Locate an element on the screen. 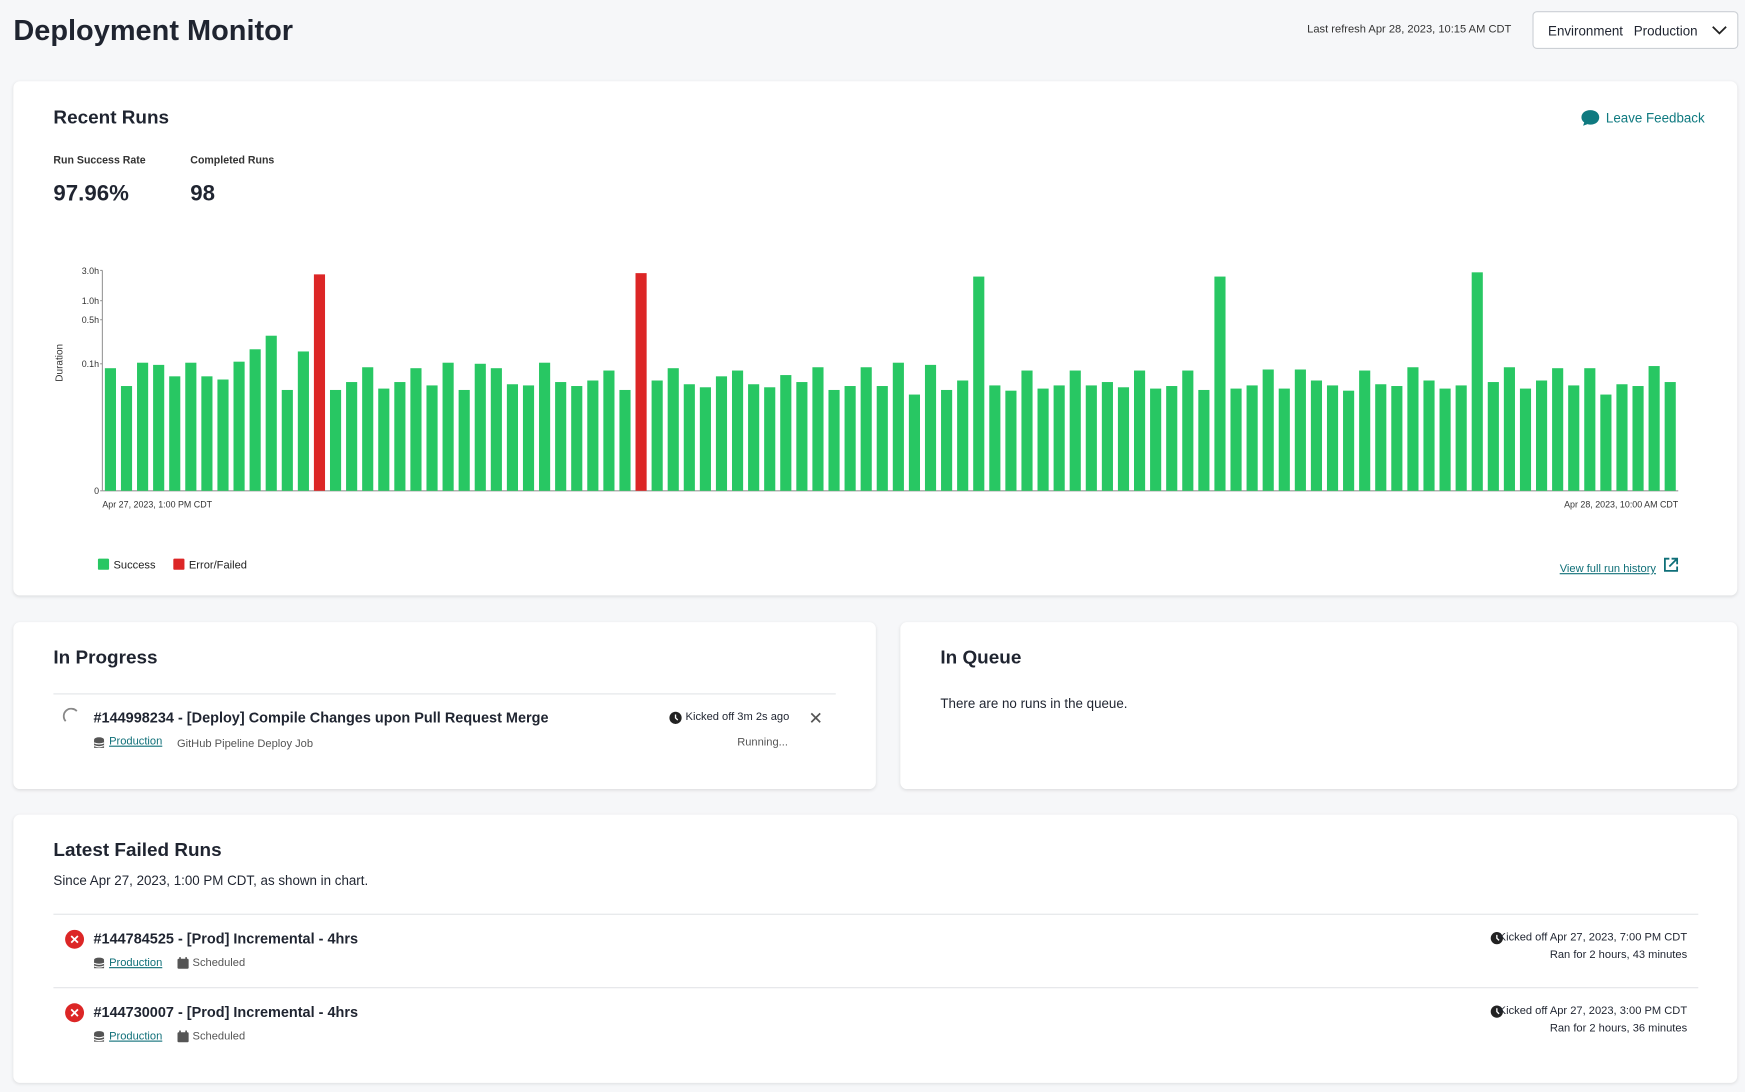 Image resolution: width=1745 pixels, height=1092 pixels. kicked-off: Kicked off 3m 2s ago is located at coordinates (737, 717).